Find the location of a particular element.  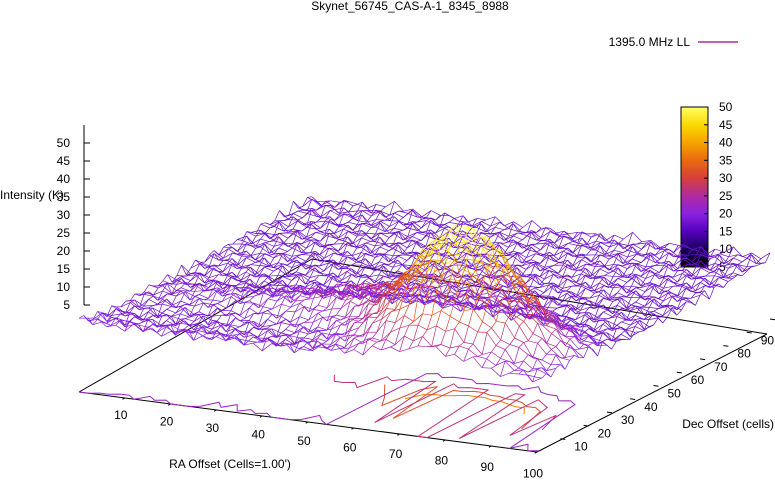

colorbar-tick-label: 50 is located at coordinates (726, 107).